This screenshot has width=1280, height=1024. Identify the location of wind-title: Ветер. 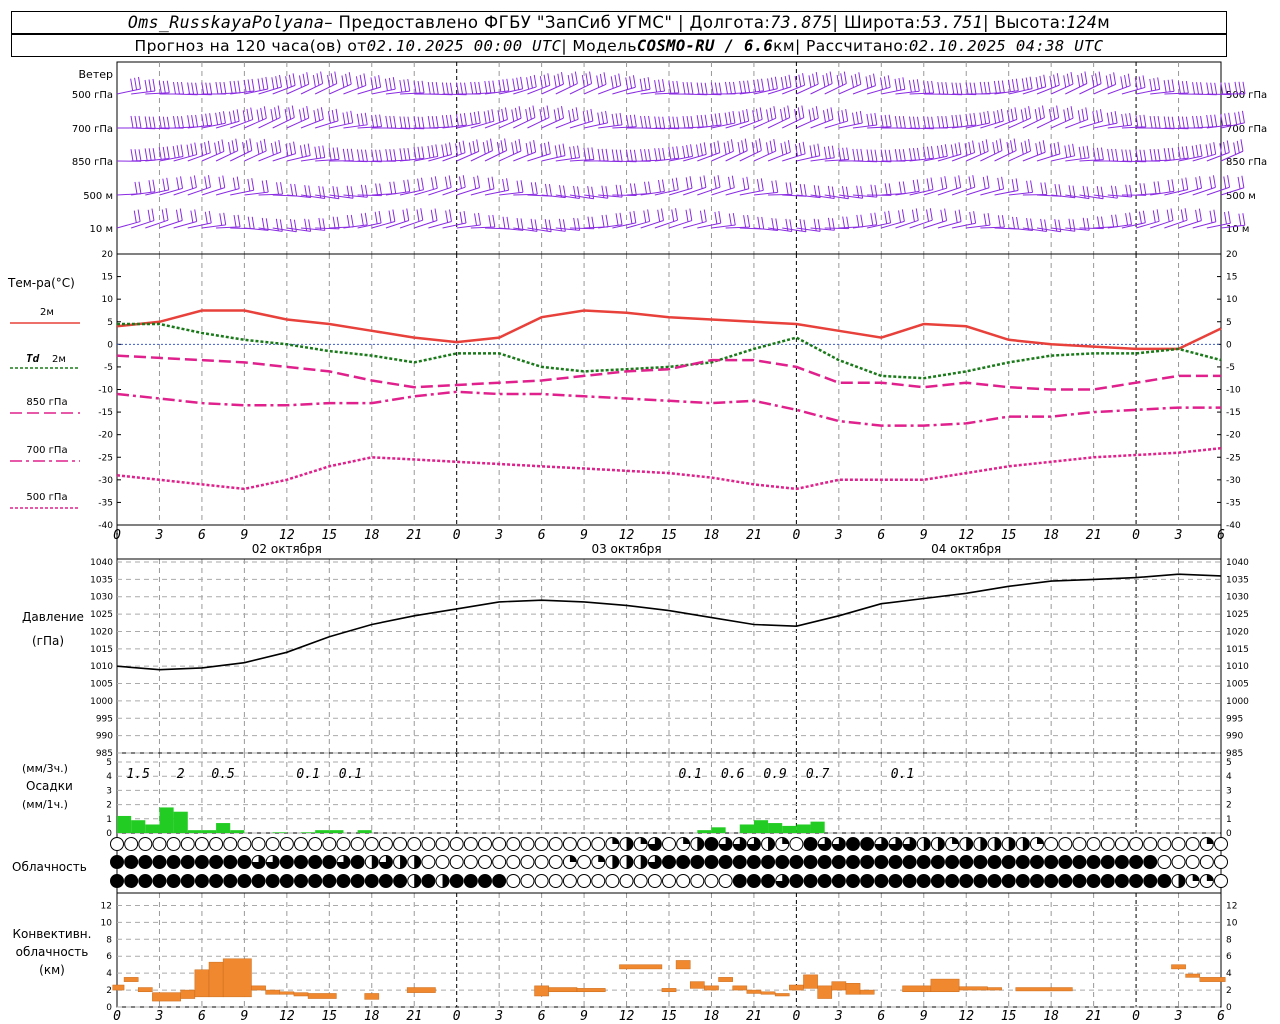
(96, 74).